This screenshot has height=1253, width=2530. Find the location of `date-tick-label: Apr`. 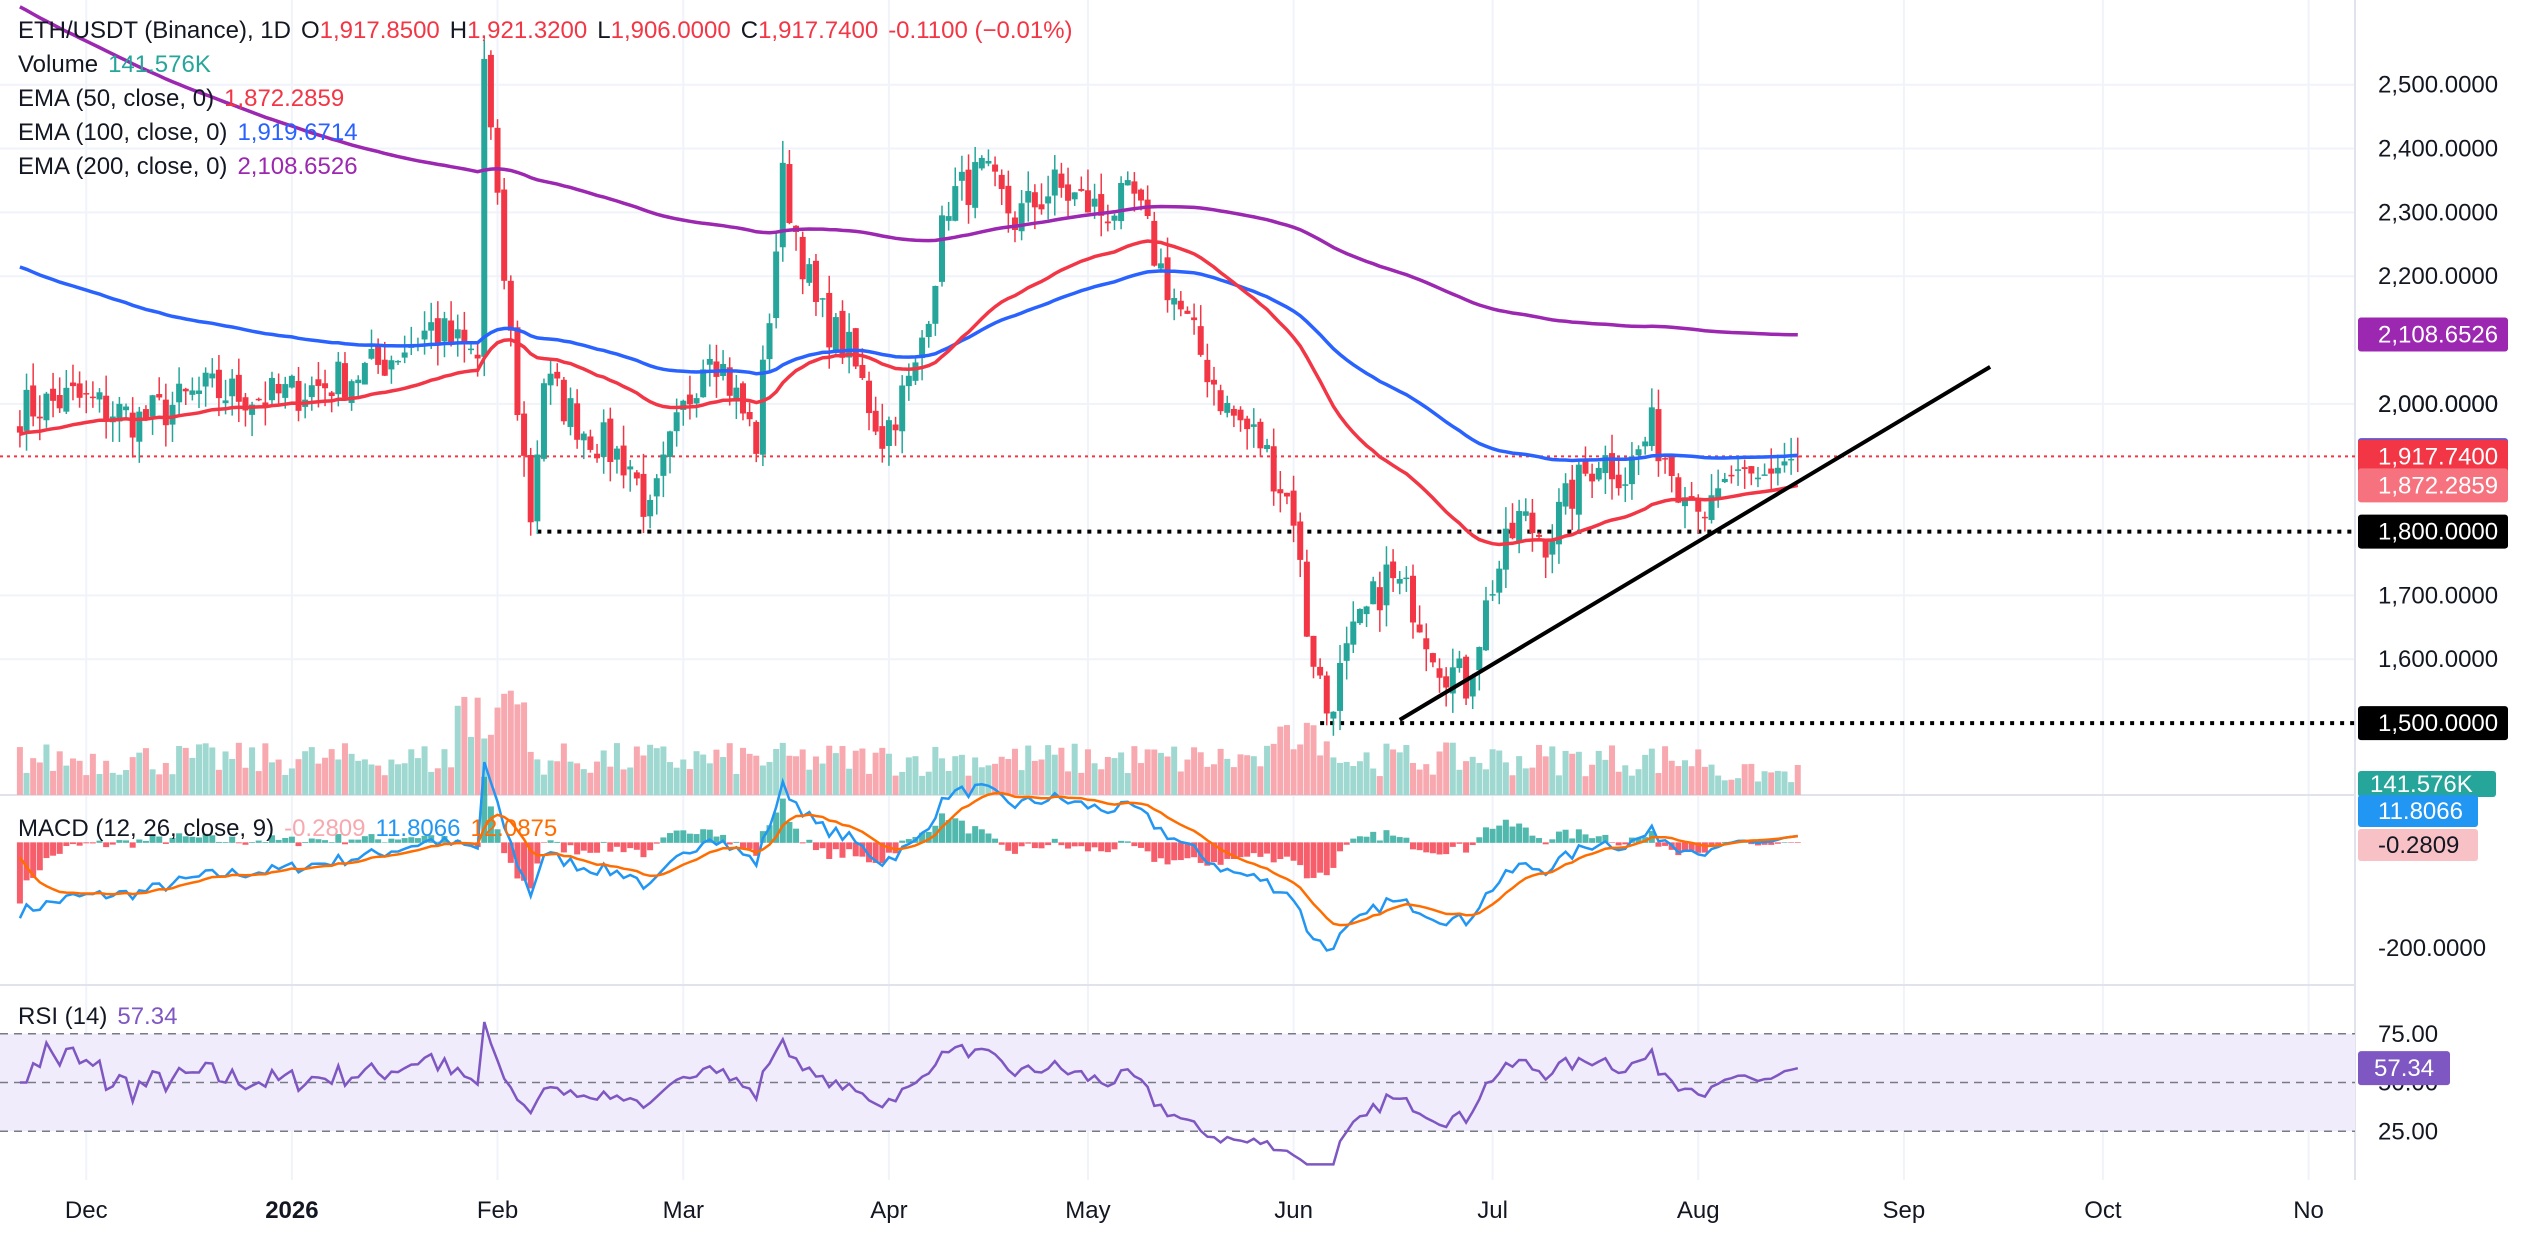

date-tick-label: Apr is located at coordinates (888, 1210).